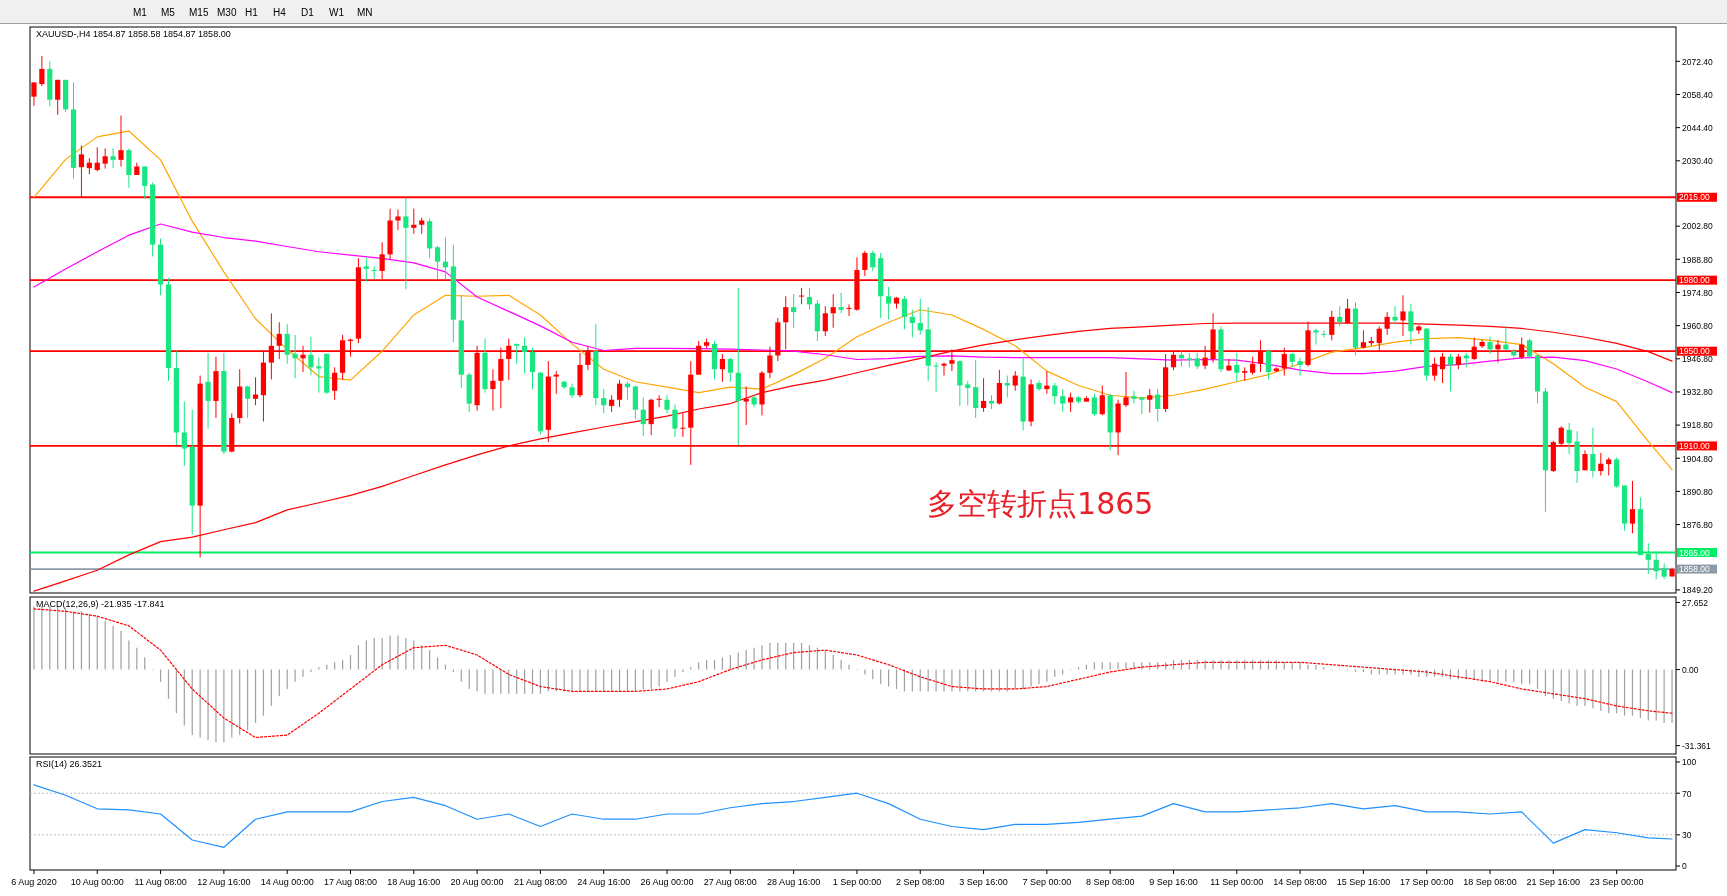 Image resolution: width=1727 pixels, height=896 pixels. What do you see at coordinates (1300, 882) in the screenshot?
I see `x-tick-label: 14 Sep 08:00` at bounding box center [1300, 882].